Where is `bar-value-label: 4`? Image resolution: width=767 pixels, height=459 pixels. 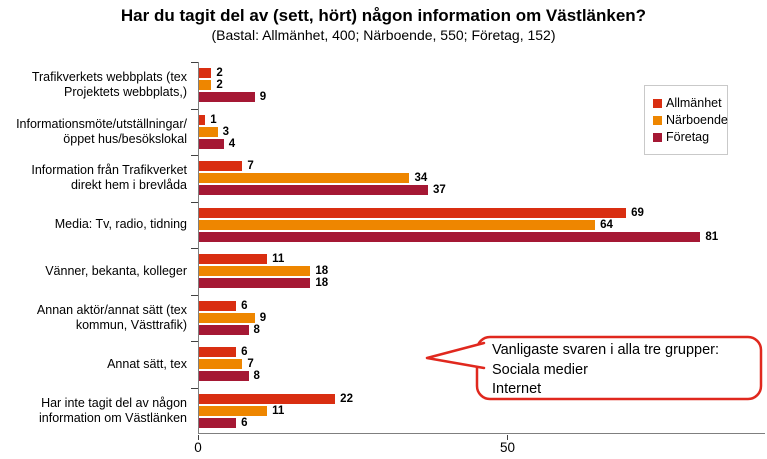
bar-value-label: 4 is located at coordinates (232, 143).